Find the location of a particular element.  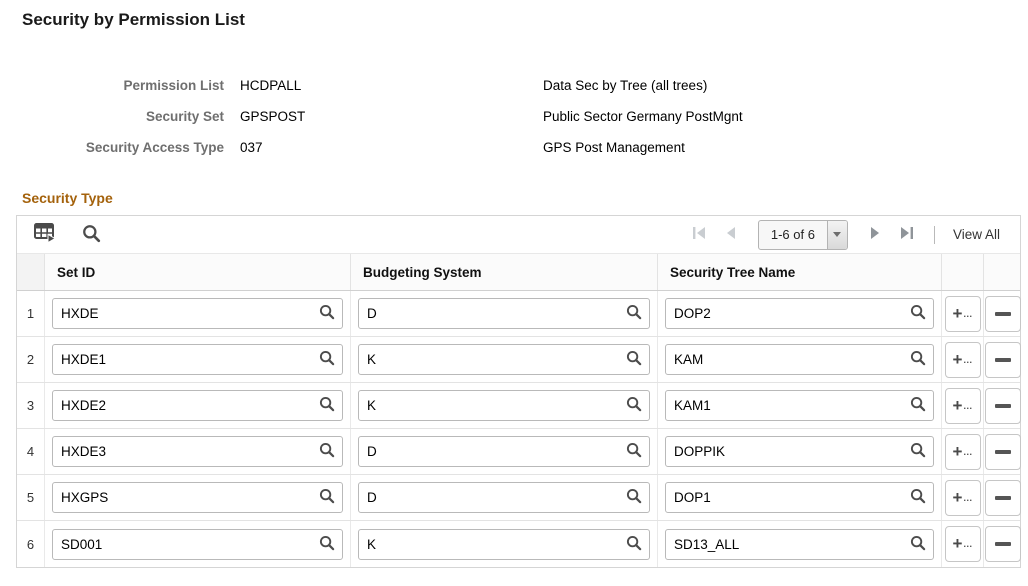

view-all-link: View All is located at coordinates (973, 234).